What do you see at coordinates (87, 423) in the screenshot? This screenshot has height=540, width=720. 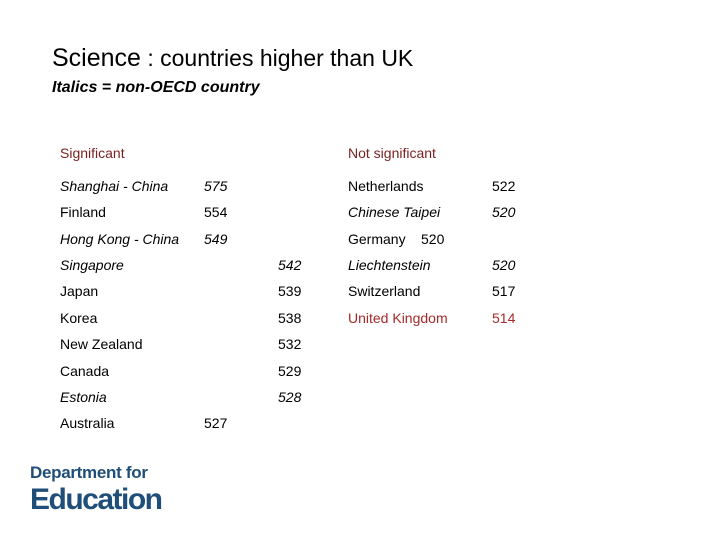 I see `sig-country-australia: Australia` at bounding box center [87, 423].